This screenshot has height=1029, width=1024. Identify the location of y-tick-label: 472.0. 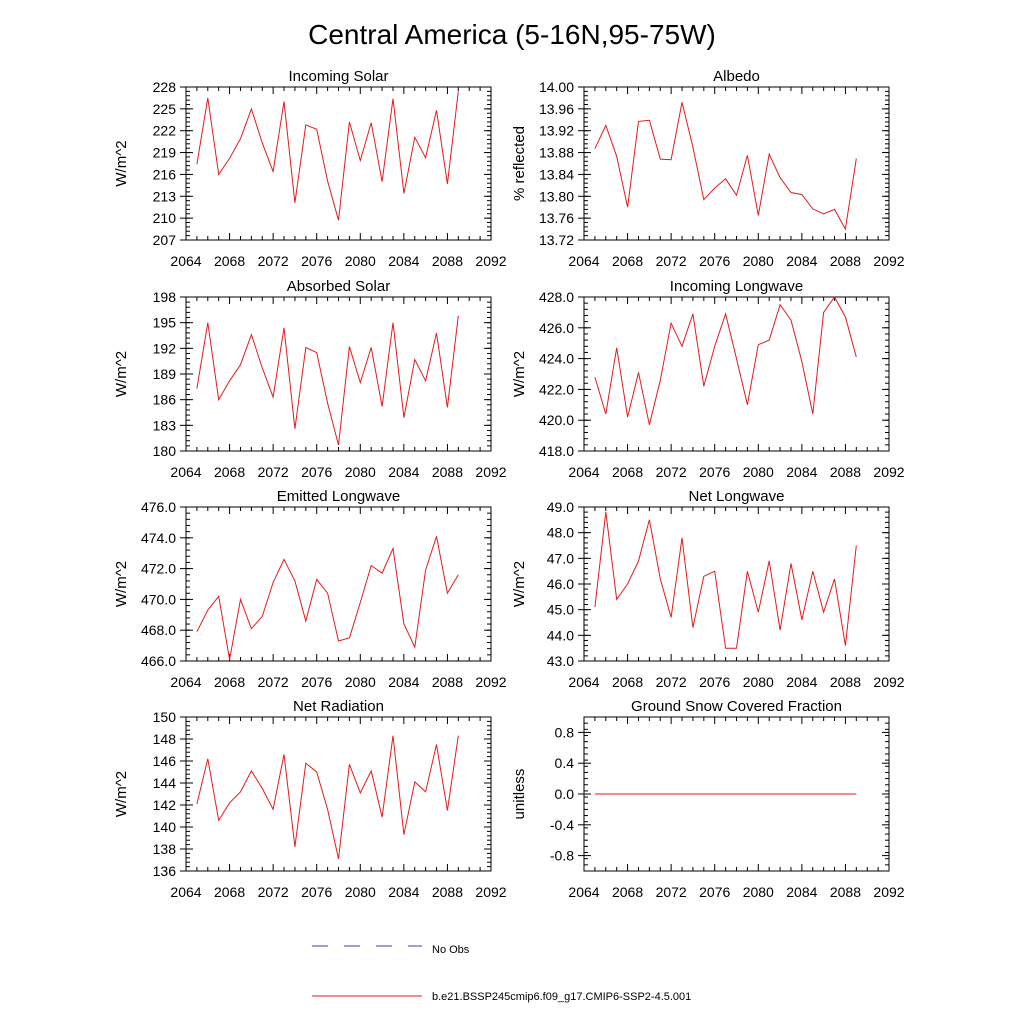
(158, 569).